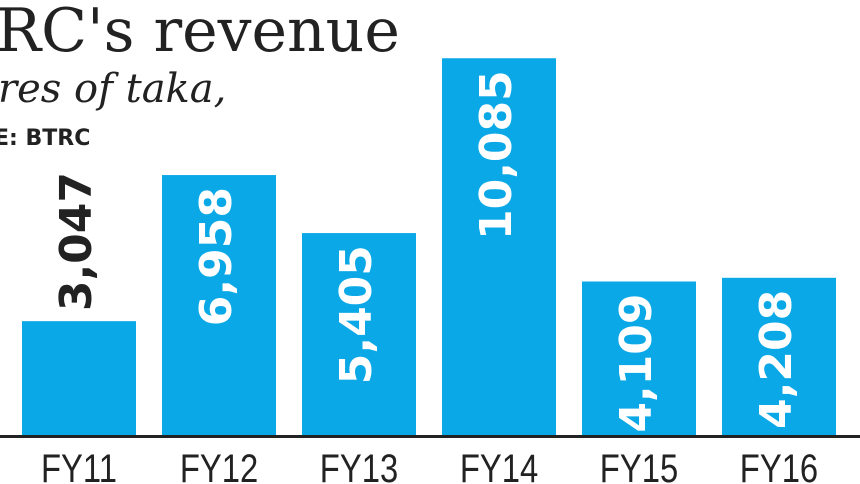  I want to click on value-label-fy11: 3,047, so click(76, 241).